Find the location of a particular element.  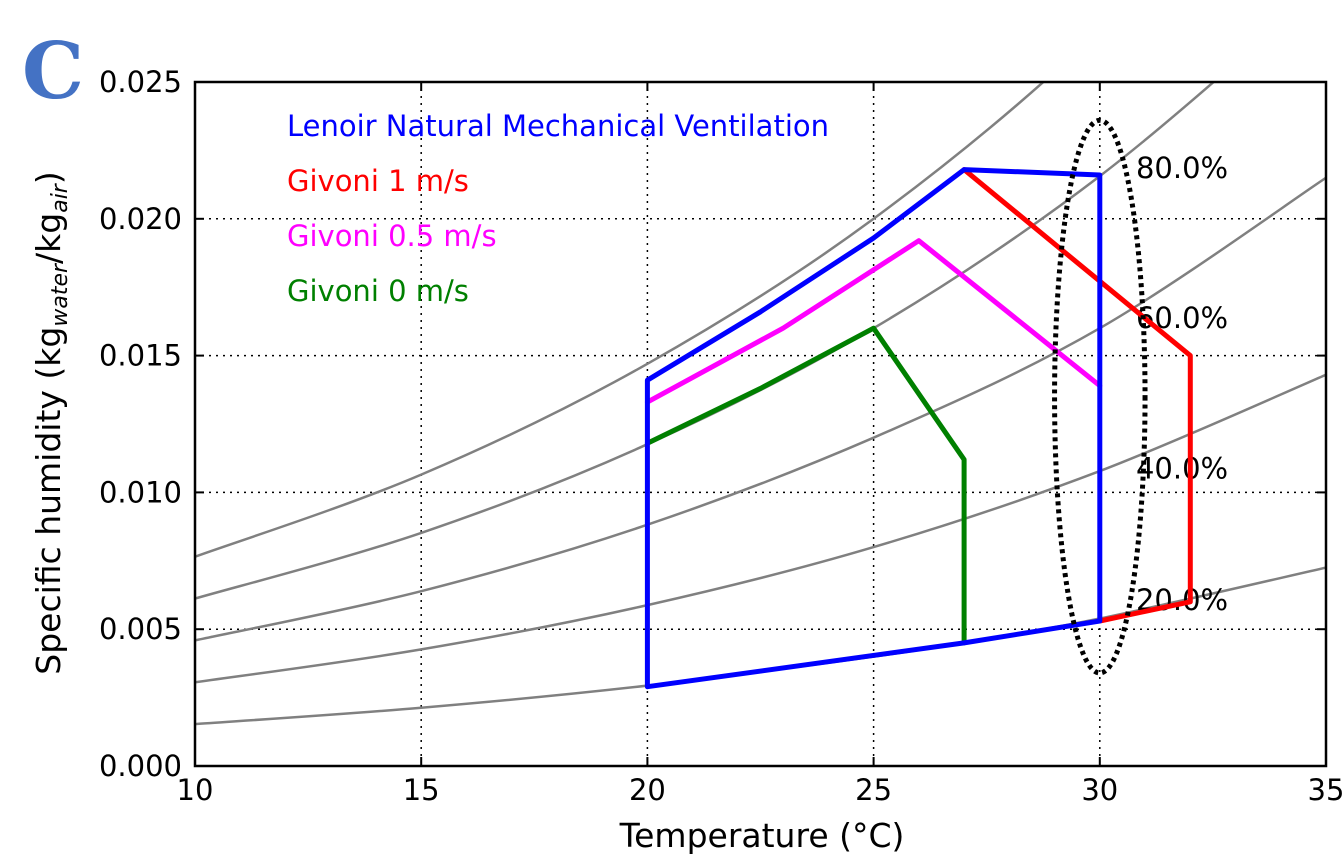

y-tick-label: 0.000 is located at coordinates (140, 766).